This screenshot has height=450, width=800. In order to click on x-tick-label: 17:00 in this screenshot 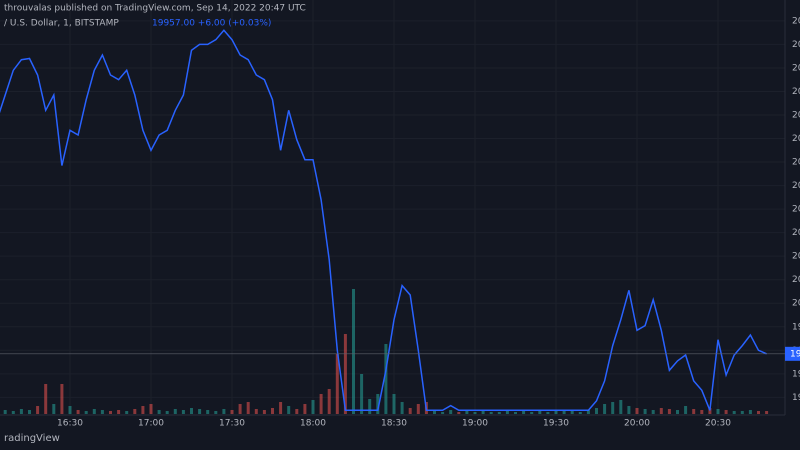, I will do `click(151, 424)`.